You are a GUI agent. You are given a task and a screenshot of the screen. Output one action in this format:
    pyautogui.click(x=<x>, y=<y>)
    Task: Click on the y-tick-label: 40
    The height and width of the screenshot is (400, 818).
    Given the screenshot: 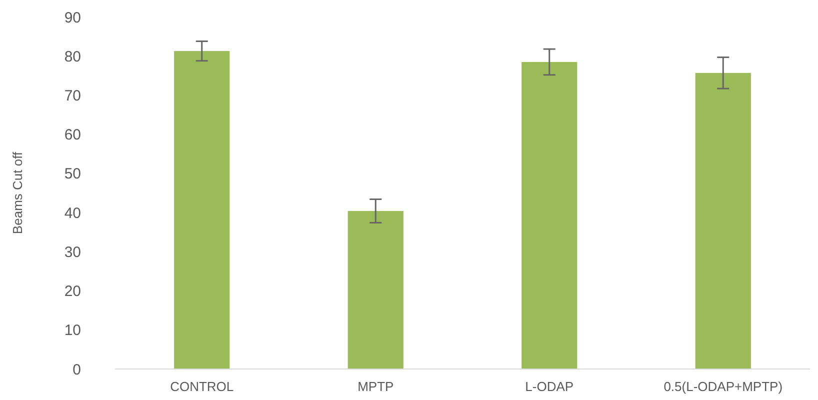 What is the action you would take?
    pyautogui.click(x=72, y=213)
    